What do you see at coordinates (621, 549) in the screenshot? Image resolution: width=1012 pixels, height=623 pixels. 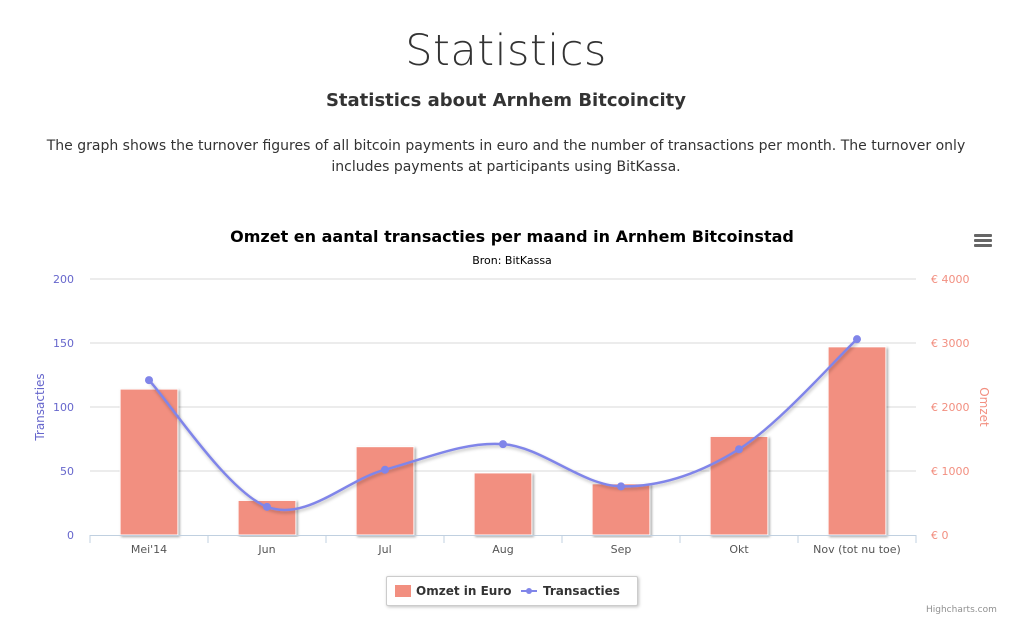 I see `x-tick-label: Sep` at bounding box center [621, 549].